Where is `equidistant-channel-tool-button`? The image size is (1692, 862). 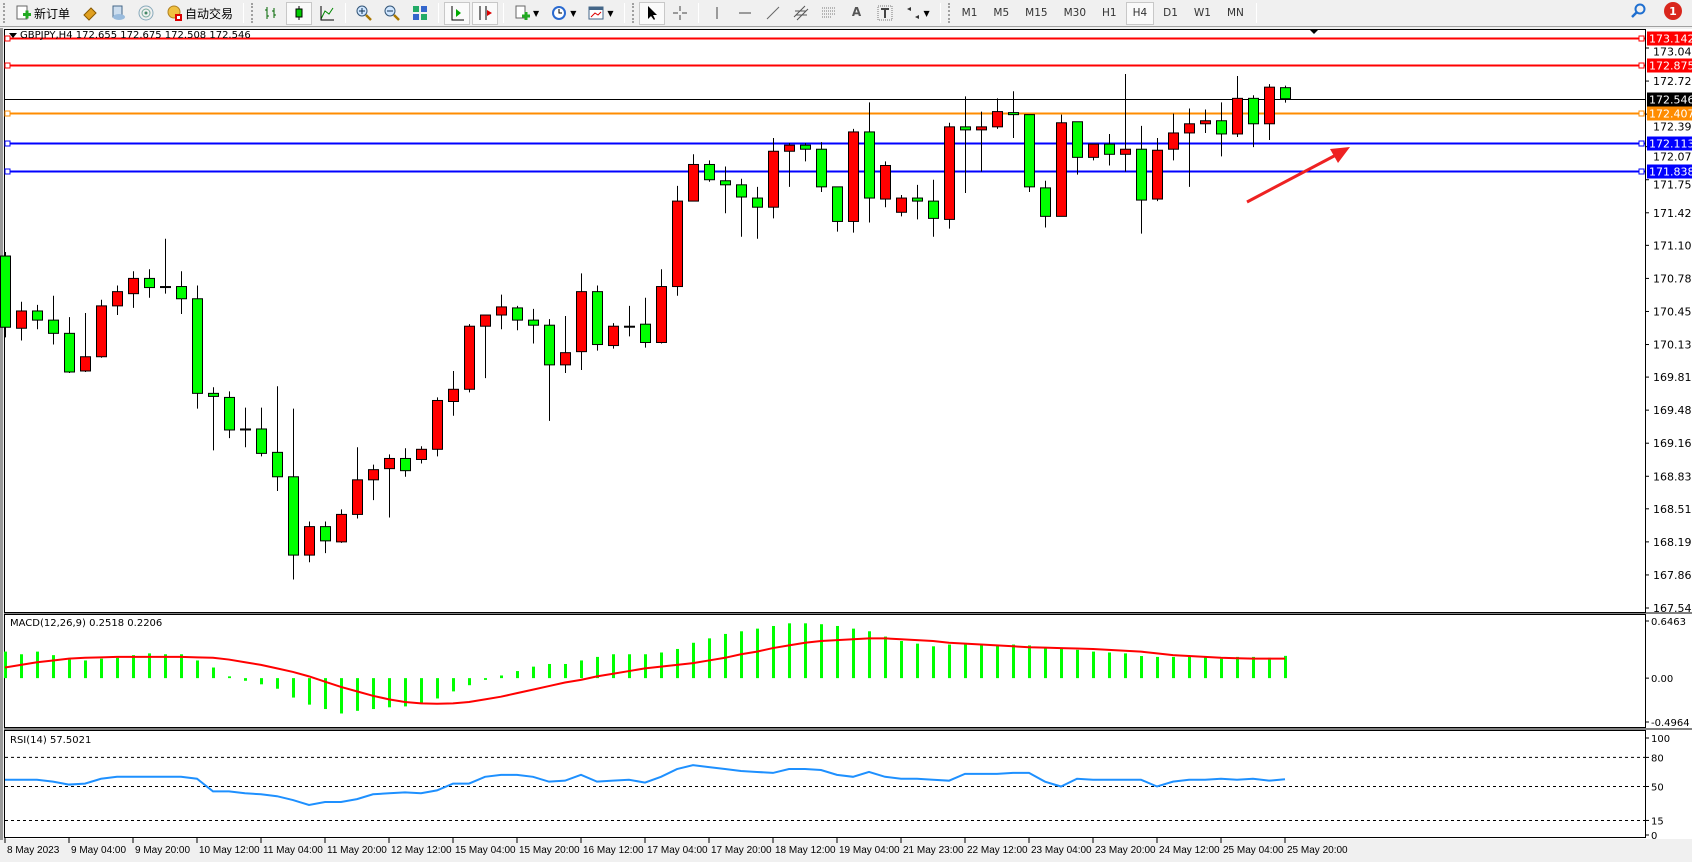
equidistant-channel-tool-button is located at coordinates (801, 13).